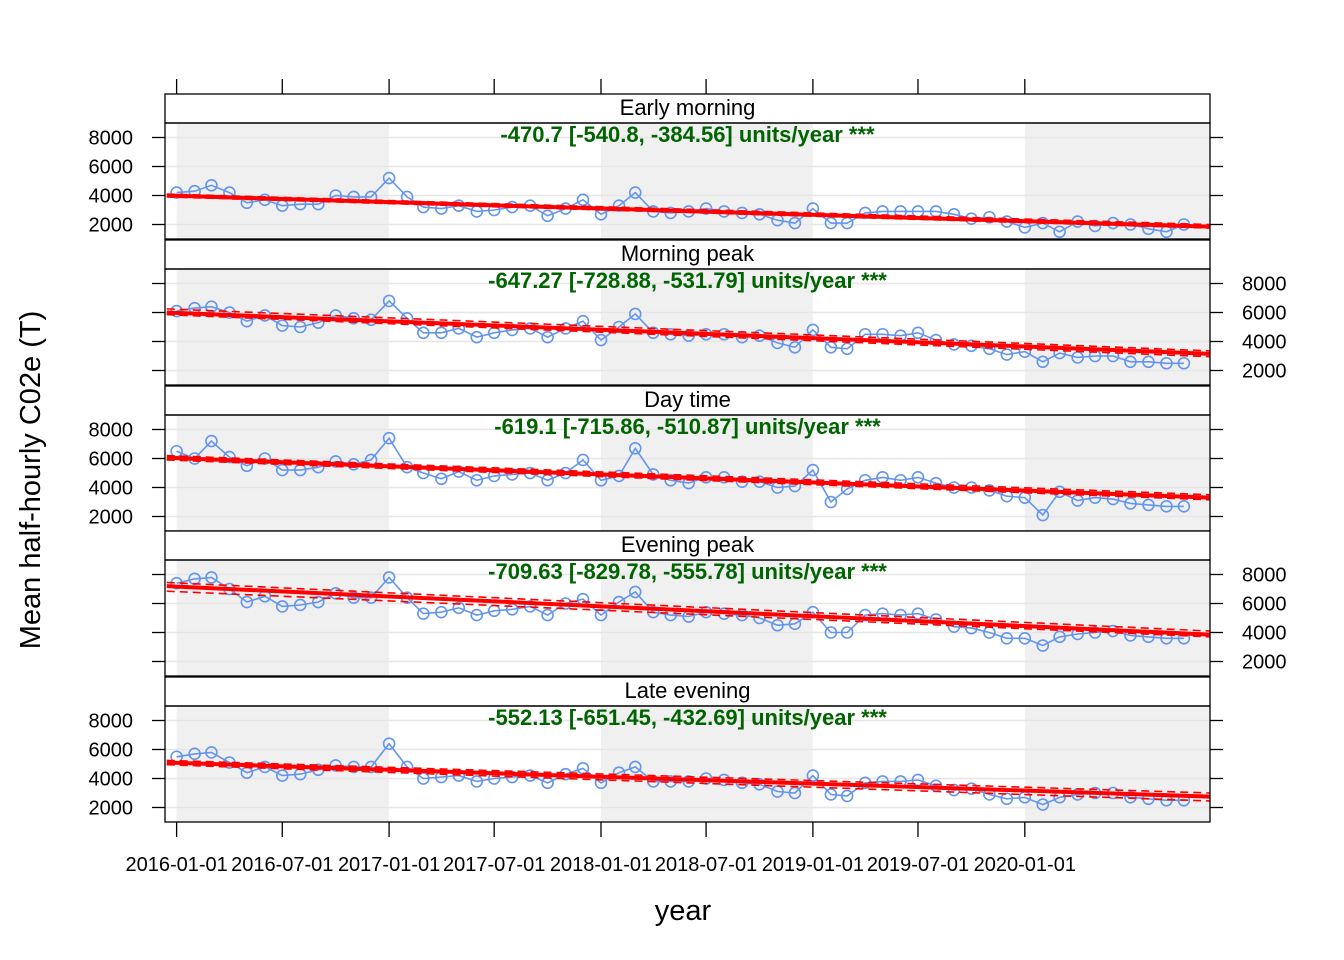 The image size is (1344, 960). I want to click on panel-strip-label: Day time, so click(687, 399).